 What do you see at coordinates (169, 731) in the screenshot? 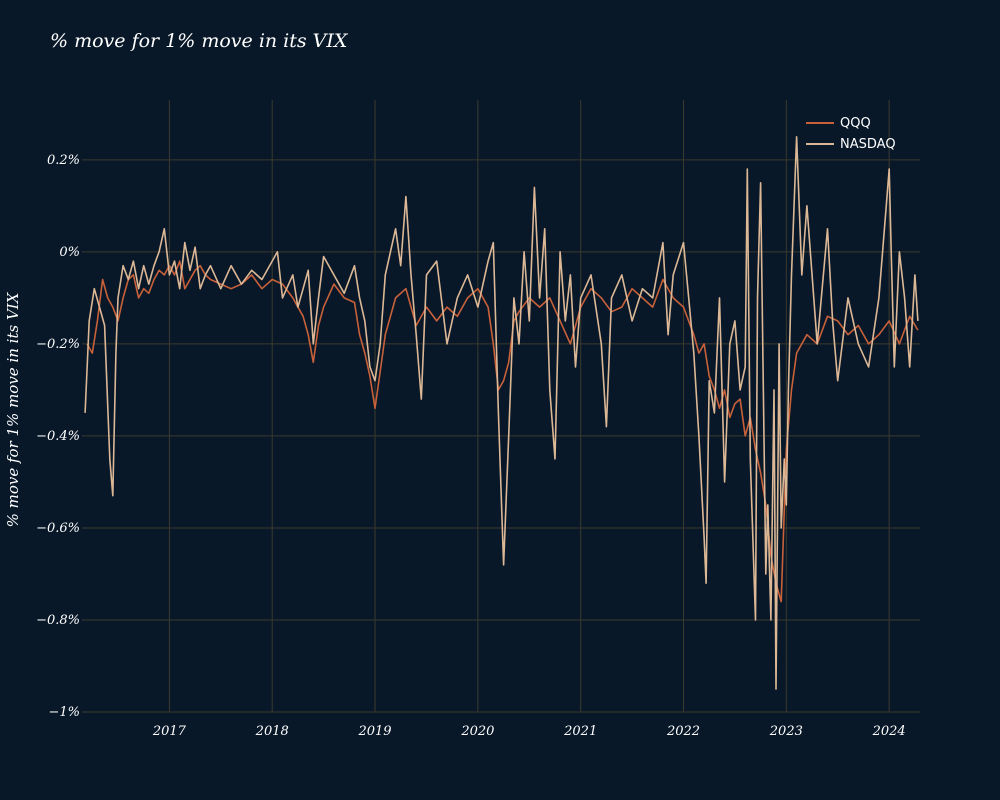
I see `x-tick-label: 2017` at bounding box center [169, 731].